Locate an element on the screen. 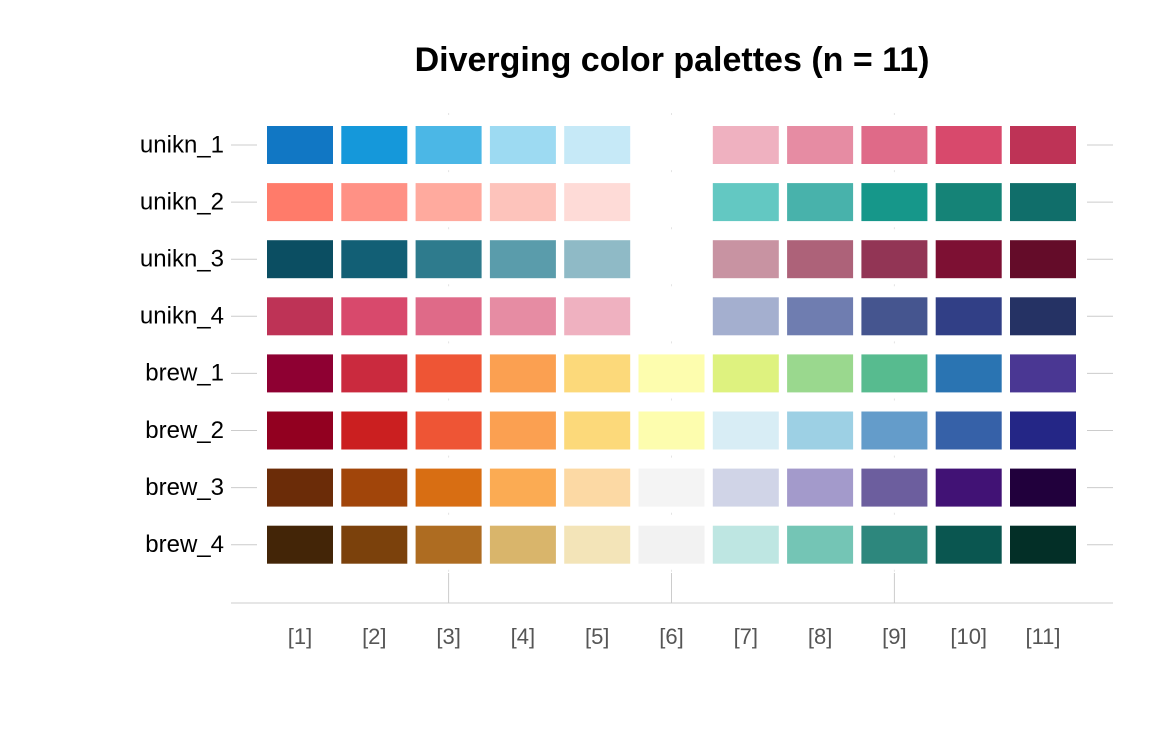  row-label: brew_3 is located at coordinates (184, 487).